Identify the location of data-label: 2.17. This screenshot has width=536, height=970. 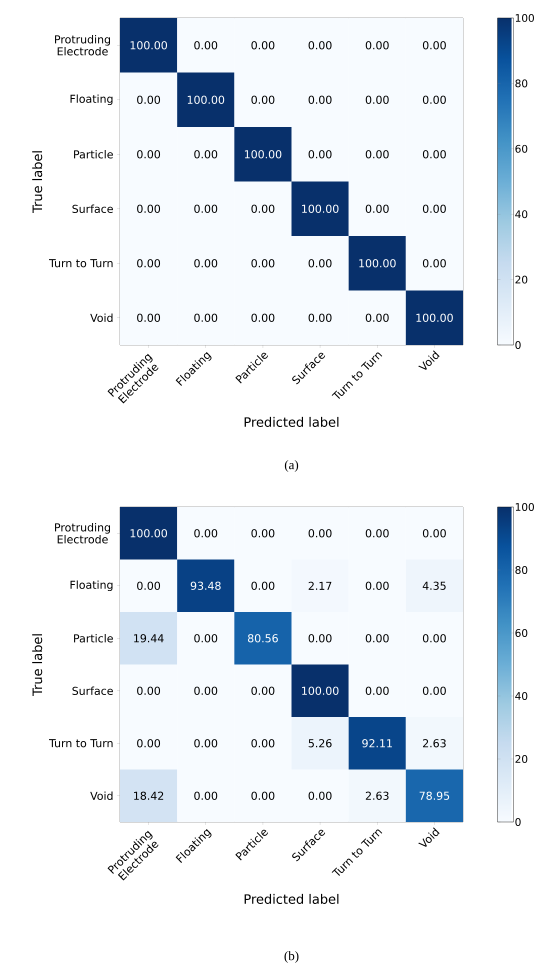
(320, 586).